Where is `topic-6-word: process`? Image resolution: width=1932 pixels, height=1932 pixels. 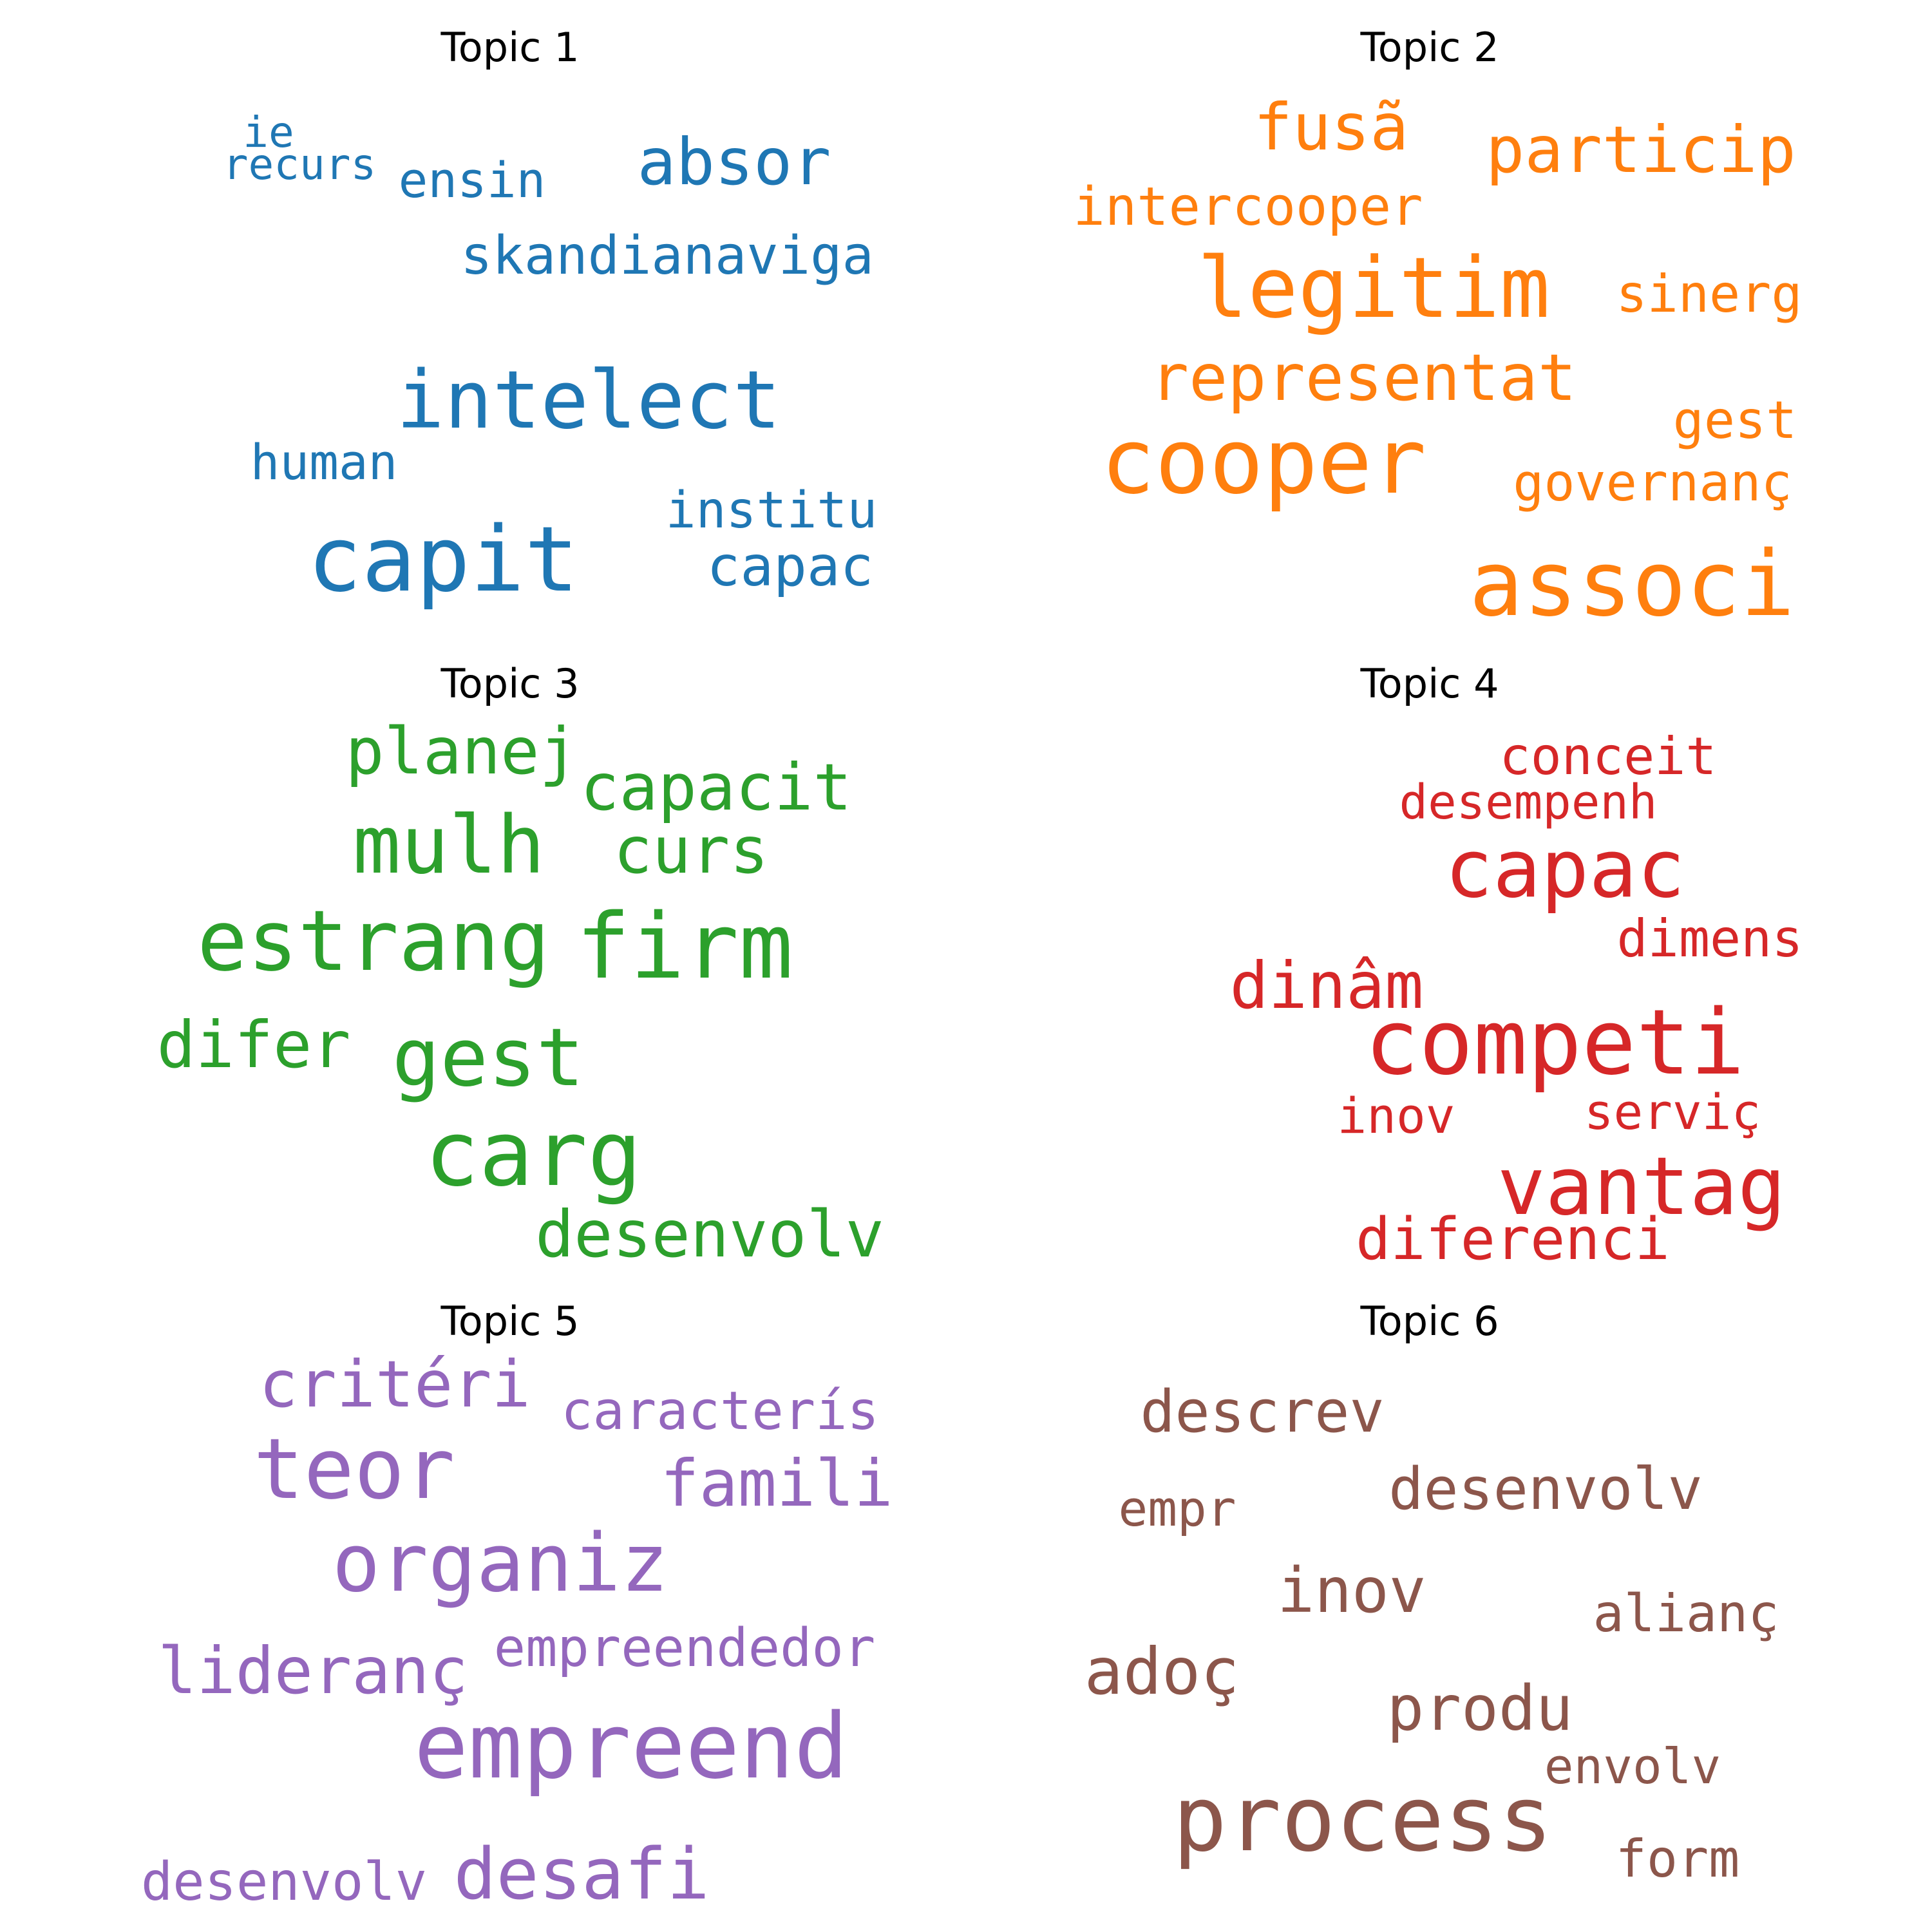 topic-6-word: process is located at coordinates (1362, 1820).